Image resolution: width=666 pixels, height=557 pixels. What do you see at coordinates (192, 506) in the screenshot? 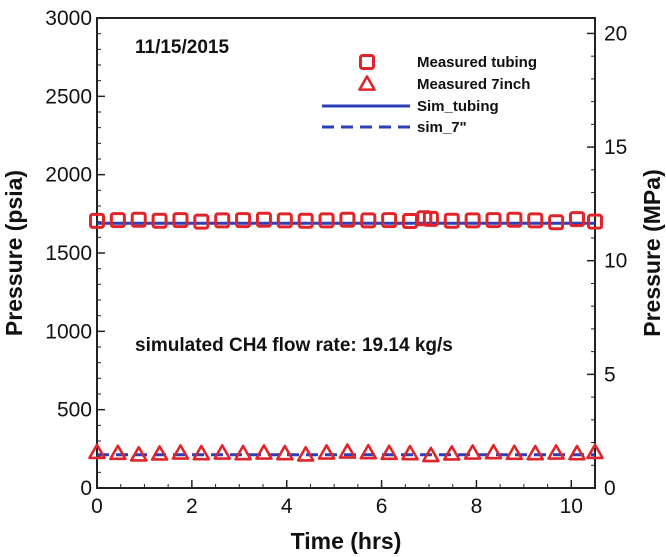
I see `x-tick-label: 2` at bounding box center [192, 506].